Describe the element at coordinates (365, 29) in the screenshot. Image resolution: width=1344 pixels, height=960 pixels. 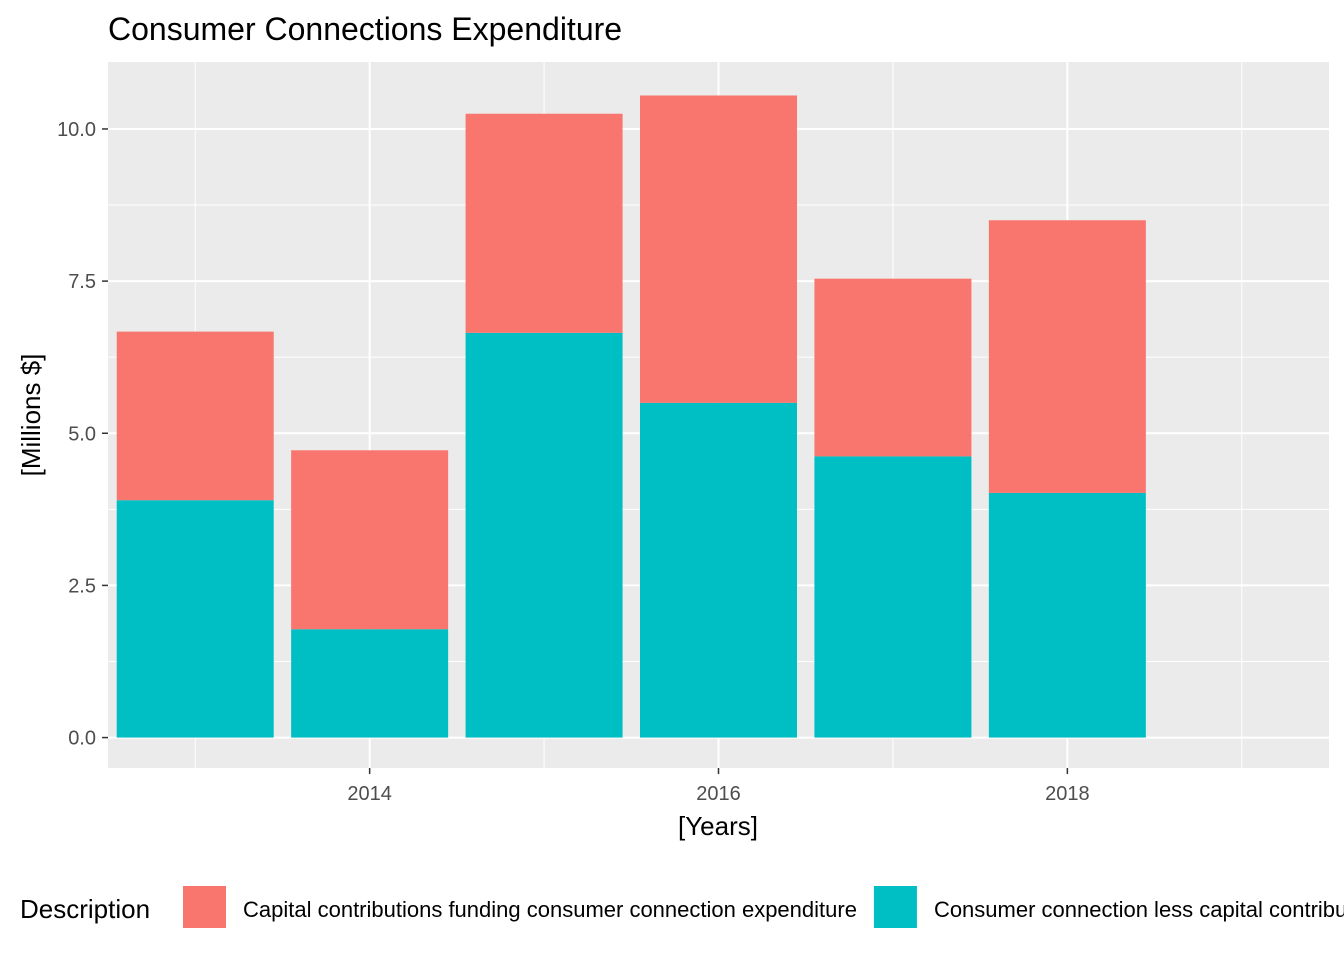
I see `chart-title: Consumer Connections Expenditure` at that location.